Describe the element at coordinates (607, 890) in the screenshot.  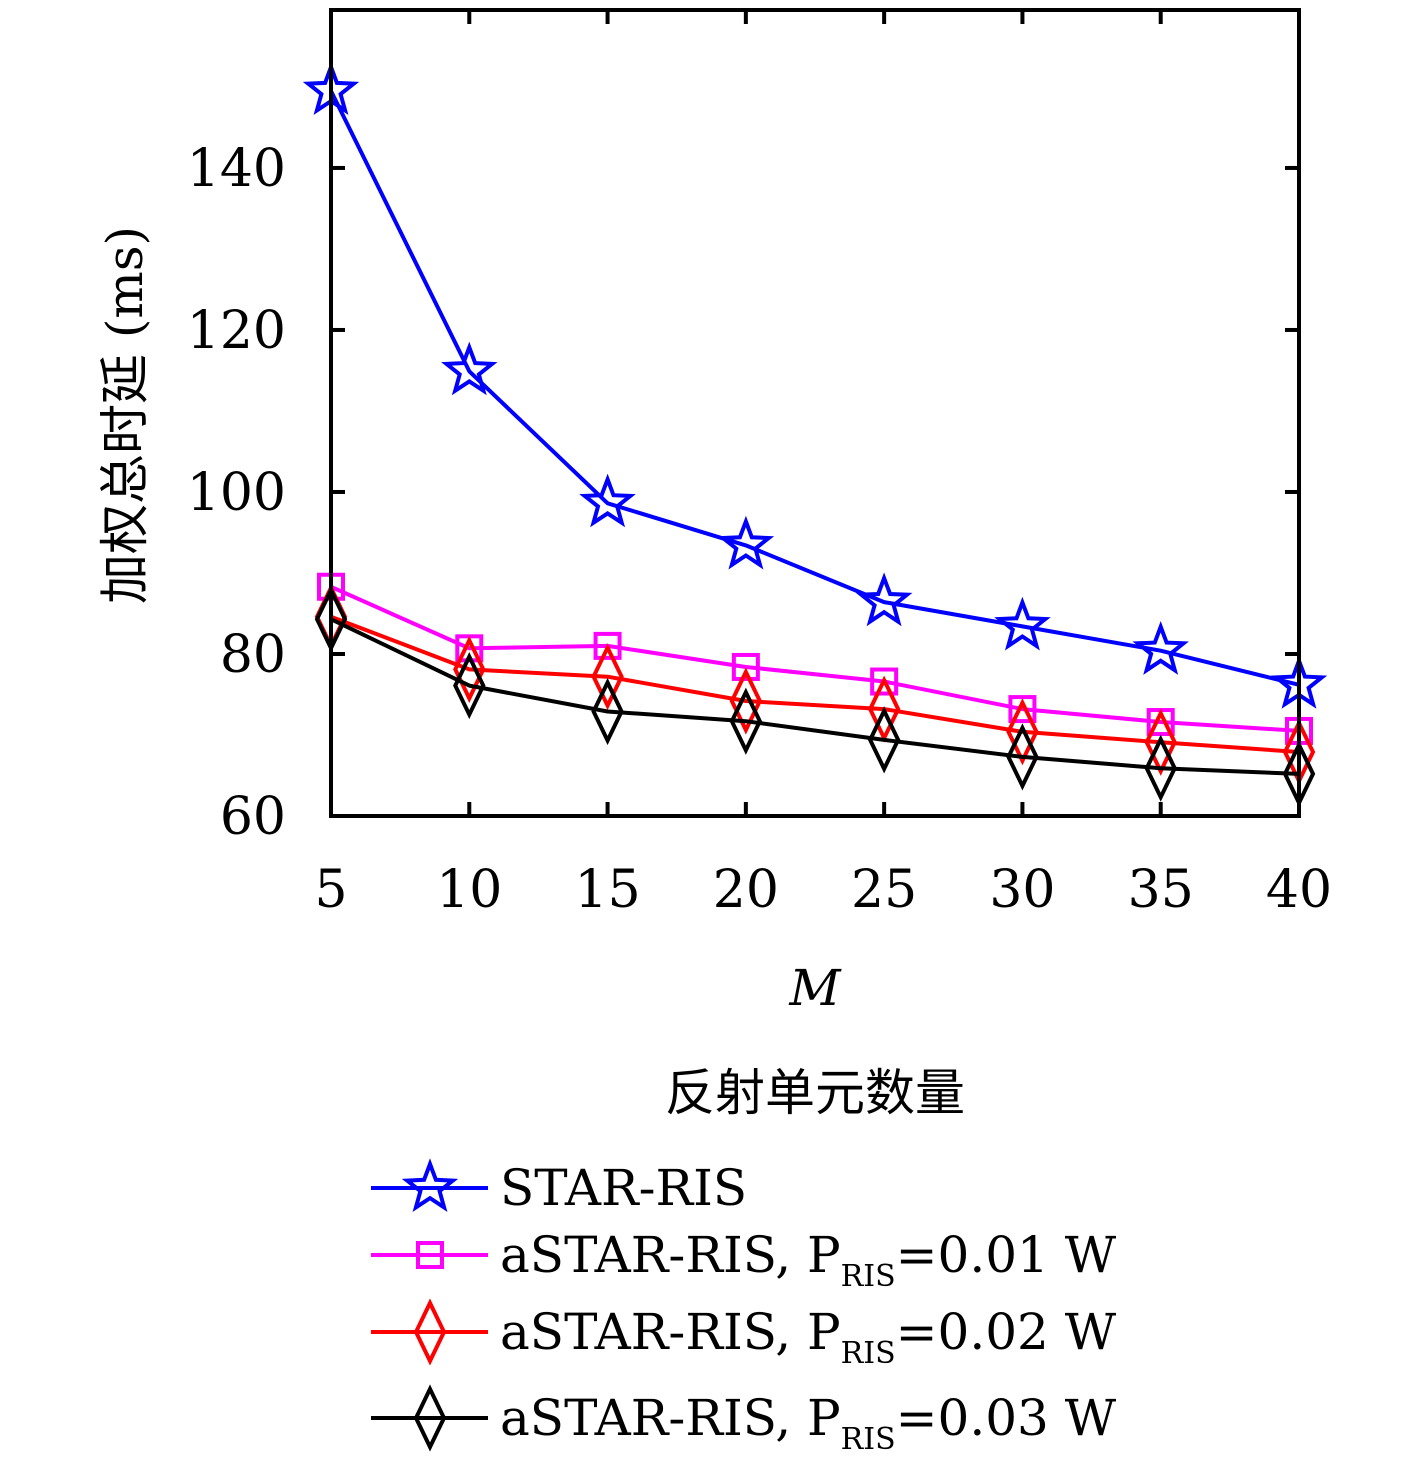
I see `x-tick-label: 15` at that location.